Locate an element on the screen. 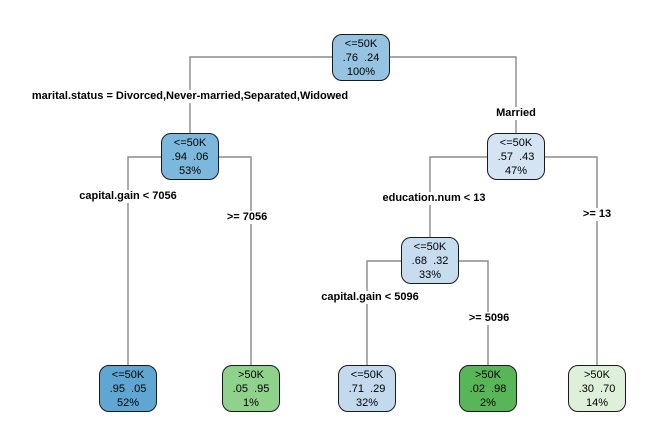 The height and width of the screenshot is (447, 672). node-probabilities: .95 .05 is located at coordinates (128, 389).